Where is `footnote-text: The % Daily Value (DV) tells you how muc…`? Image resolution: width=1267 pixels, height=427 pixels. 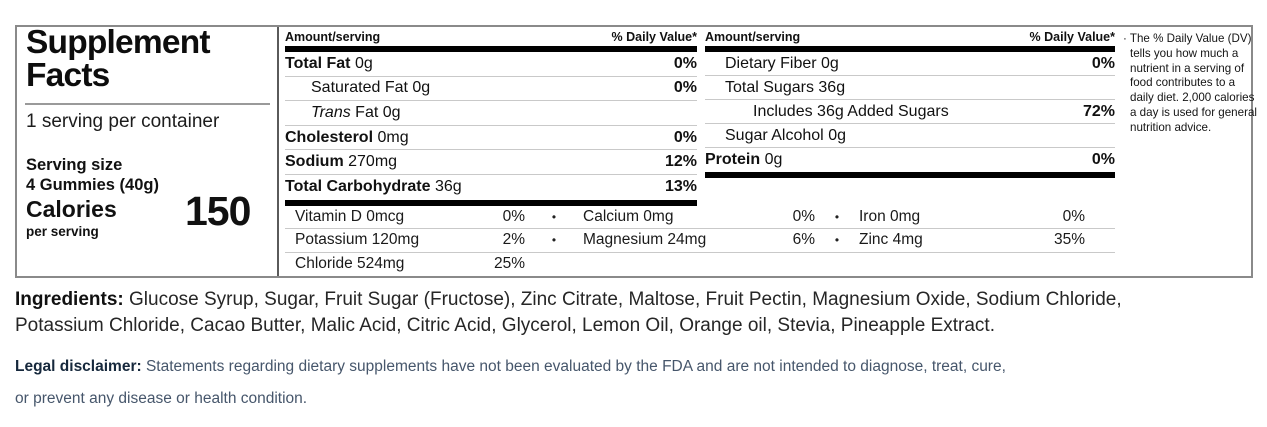
footnote-text: The % Daily Value (DV) tells you how muc… is located at coordinates (1193, 83).